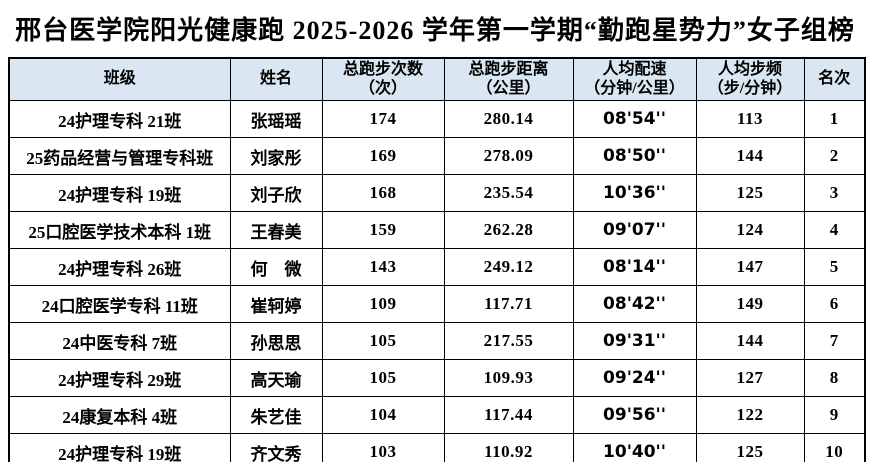 The width and height of the screenshot is (870, 462). What do you see at coordinates (634, 267) in the screenshot?
I see `cell-pace: 08'14''` at bounding box center [634, 267].